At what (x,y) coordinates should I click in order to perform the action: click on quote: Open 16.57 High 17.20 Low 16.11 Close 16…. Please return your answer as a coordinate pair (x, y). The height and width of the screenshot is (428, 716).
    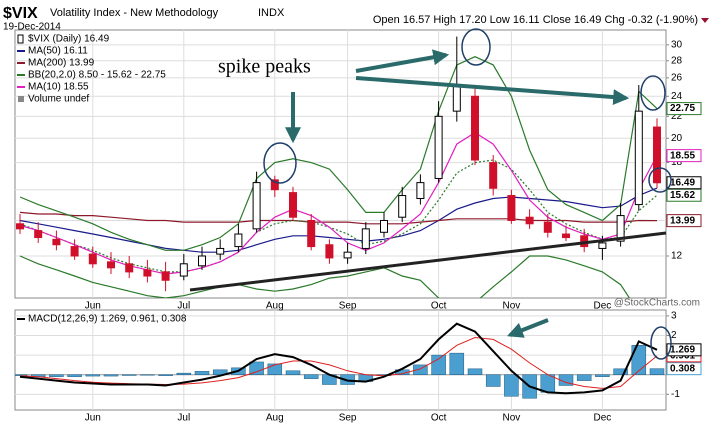
    Looking at the image, I should click on (535, 20).